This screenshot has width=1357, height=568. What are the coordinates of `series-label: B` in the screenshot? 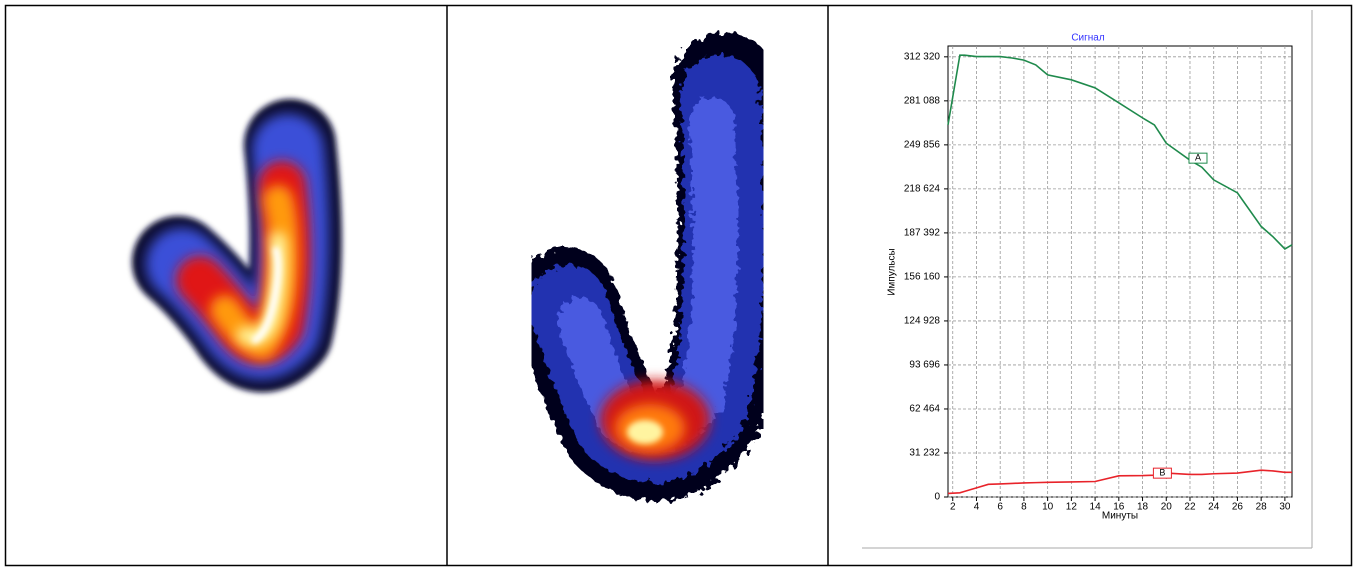 It's located at (1162, 473).